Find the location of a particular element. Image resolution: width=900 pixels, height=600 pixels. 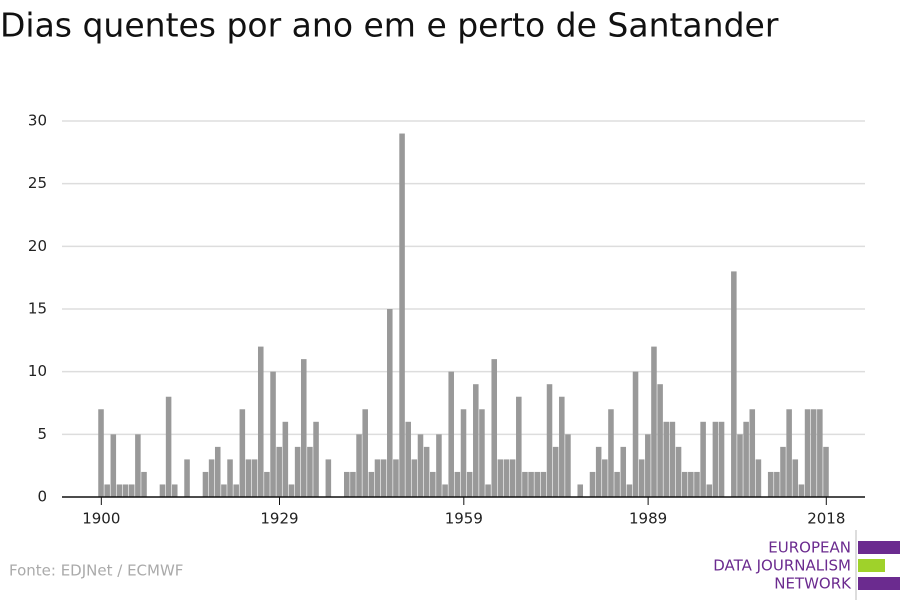

logo: EUROPEAN DATA JOURNALISM NETWORK is located at coordinates (806, 565).